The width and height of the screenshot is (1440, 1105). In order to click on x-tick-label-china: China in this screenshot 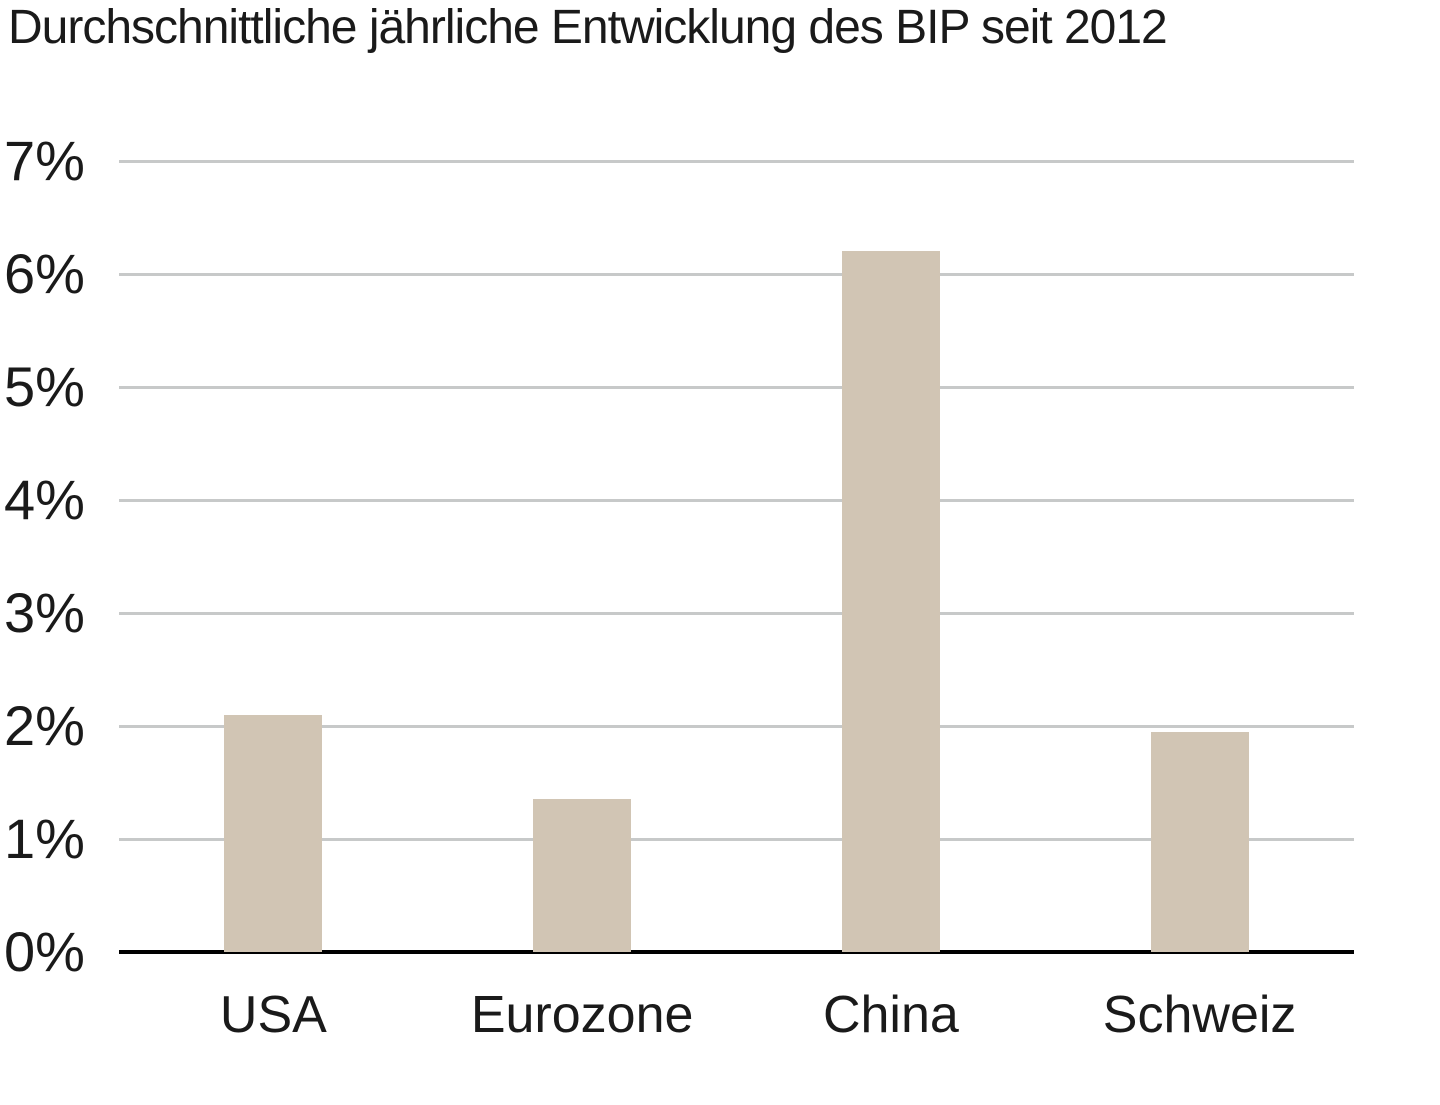, I will do `click(890, 1015)`.